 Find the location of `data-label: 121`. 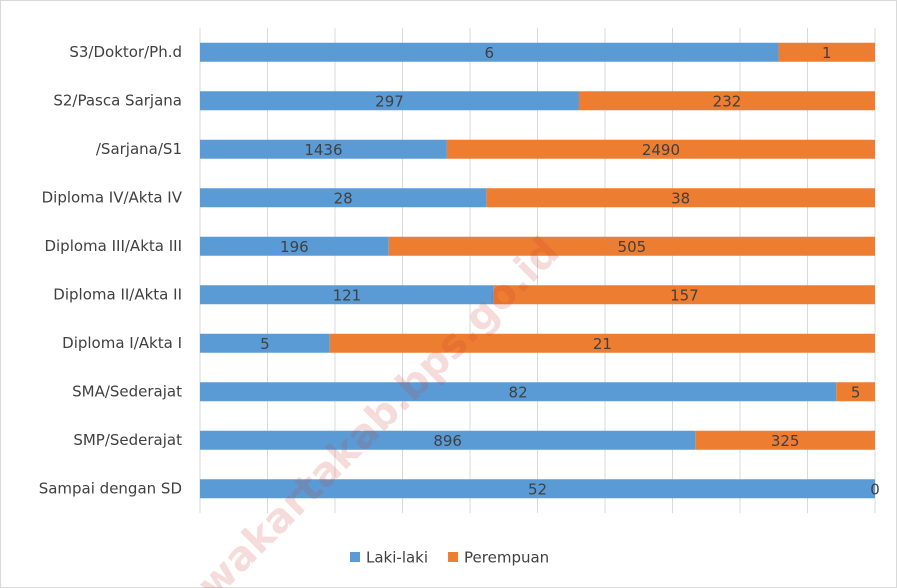

data-label: 121 is located at coordinates (347, 295).